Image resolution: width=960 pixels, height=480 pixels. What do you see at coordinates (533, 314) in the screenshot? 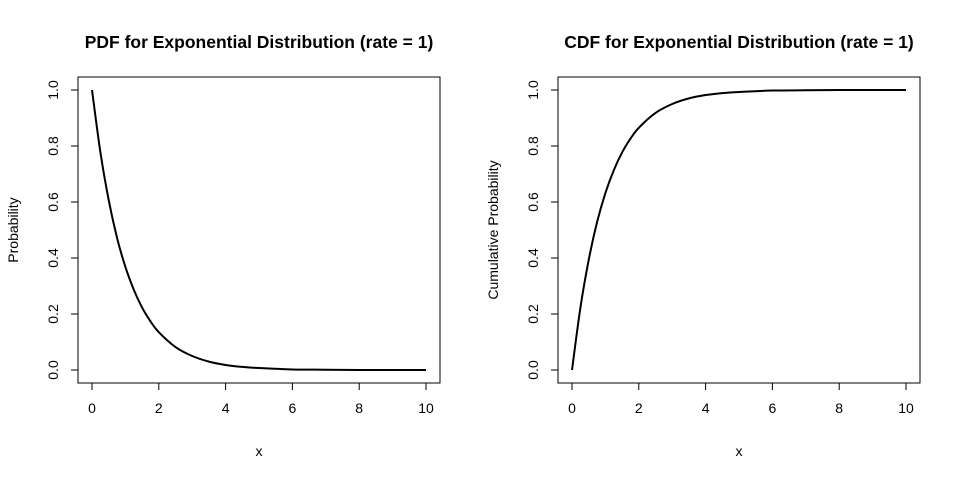
I see `cdf-y-tick-label: 0.2` at bounding box center [533, 314].